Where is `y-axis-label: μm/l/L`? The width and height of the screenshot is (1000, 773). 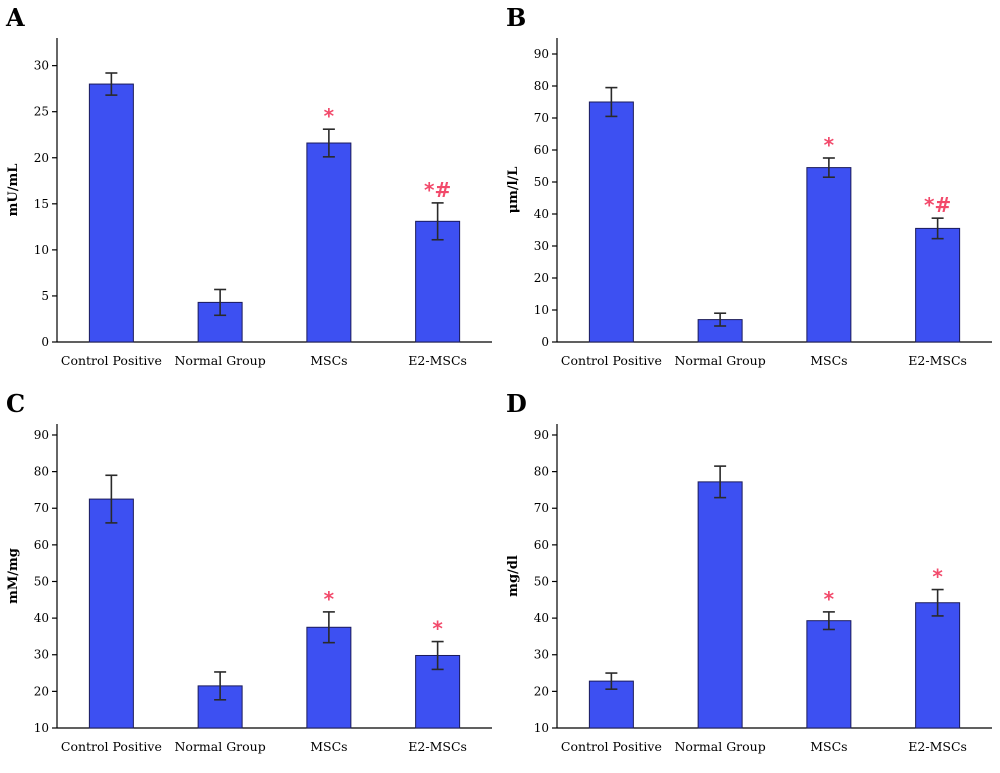
y-axis-label: μm/l/L is located at coordinates (513, 190).